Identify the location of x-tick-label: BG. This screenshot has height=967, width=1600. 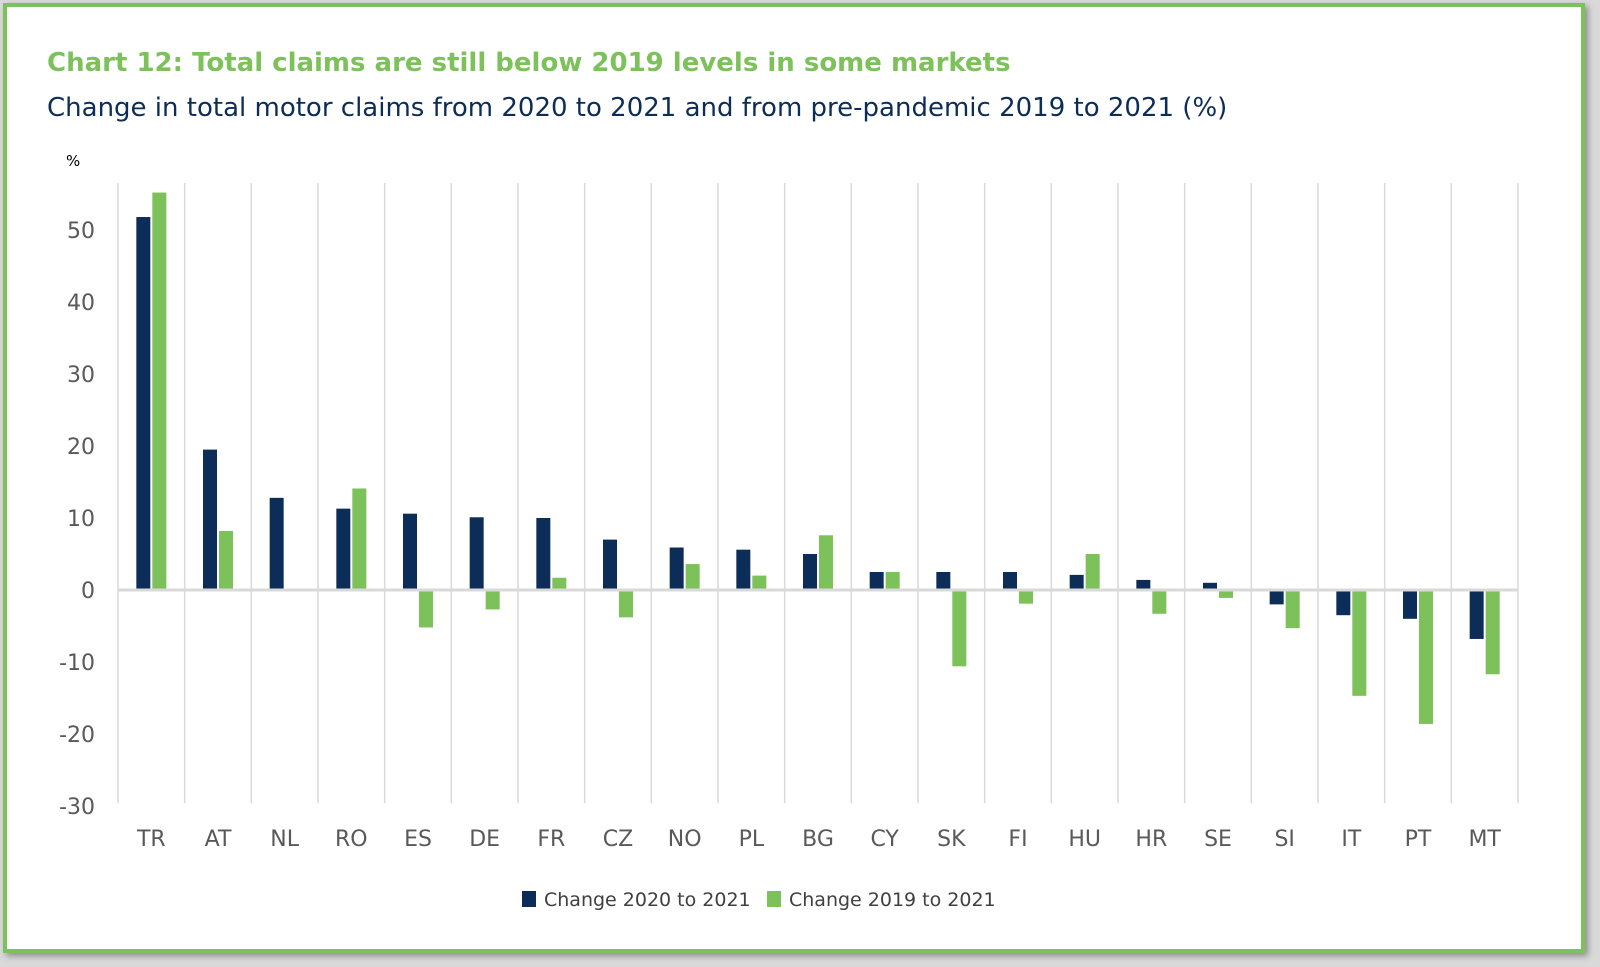
(818, 839).